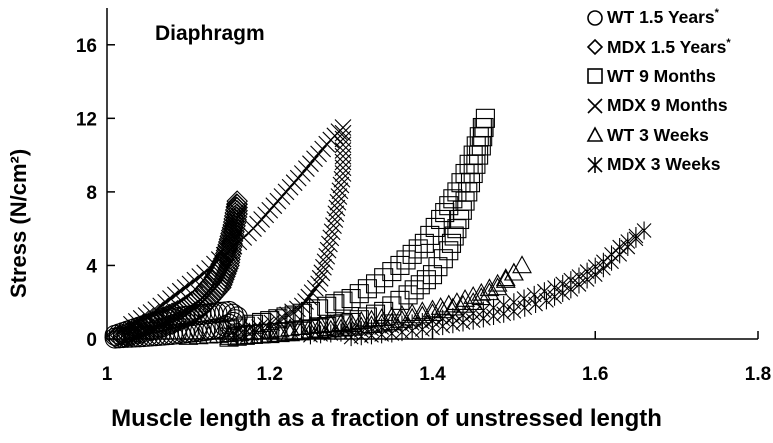 The width and height of the screenshot is (773, 443). I want to click on legend-item: WT 9 Months, so click(658, 76).